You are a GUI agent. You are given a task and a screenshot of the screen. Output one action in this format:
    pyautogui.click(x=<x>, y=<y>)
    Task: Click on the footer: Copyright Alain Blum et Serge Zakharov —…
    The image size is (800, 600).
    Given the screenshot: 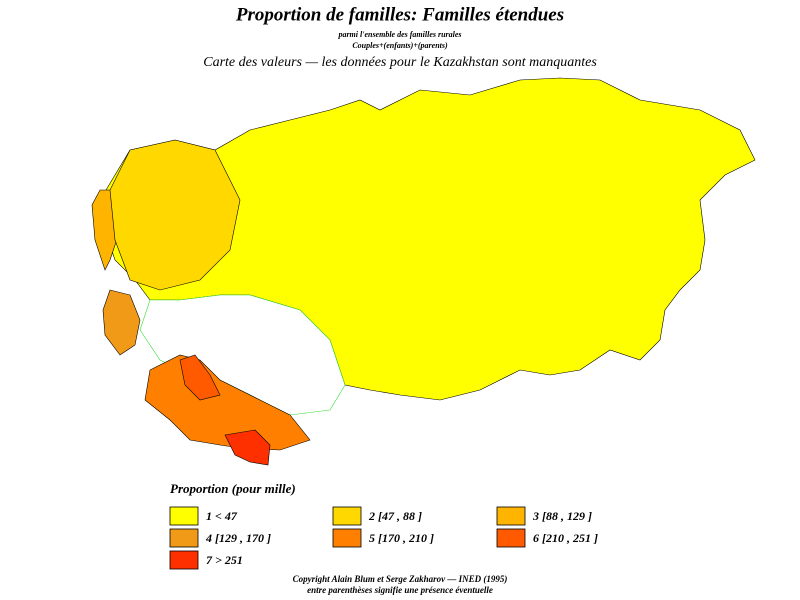 What is the action you would take?
    pyautogui.click(x=400, y=579)
    